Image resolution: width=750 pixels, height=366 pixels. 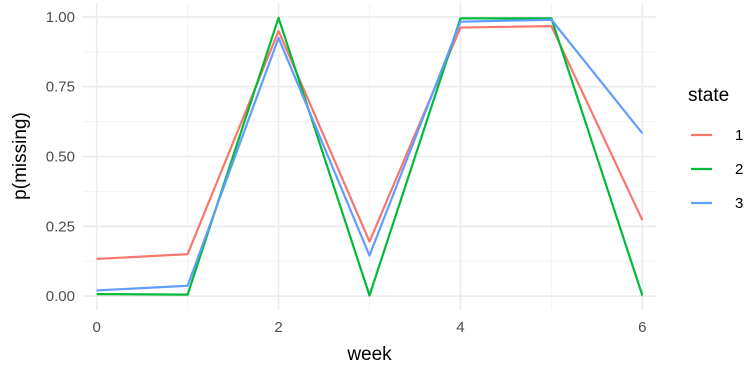 I want to click on legend-label: 1, so click(x=739, y=135).